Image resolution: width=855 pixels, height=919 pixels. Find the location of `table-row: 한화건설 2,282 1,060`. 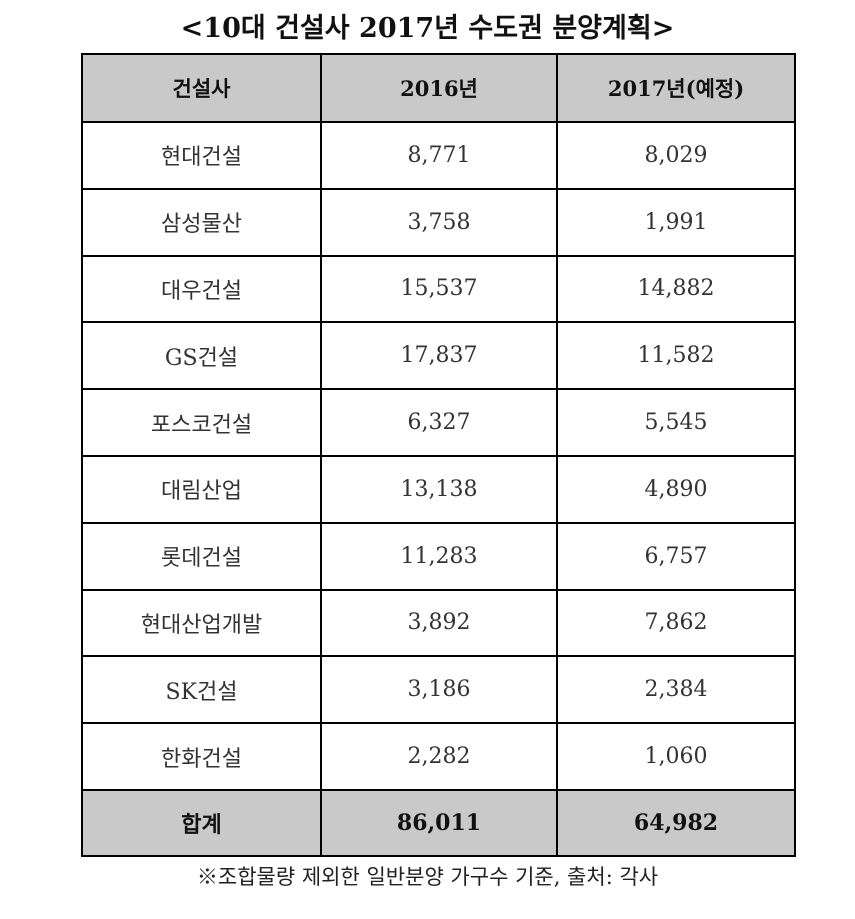

table-row: 한화건설 2,282 1,060 is located at coordinates (438, 756).